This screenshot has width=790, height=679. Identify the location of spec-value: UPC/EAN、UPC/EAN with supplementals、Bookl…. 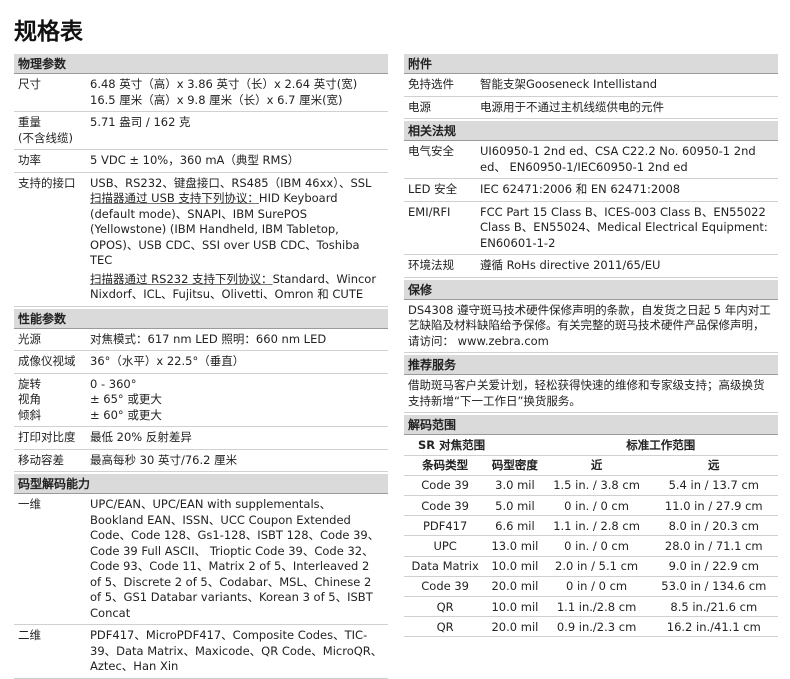
(235, 558).